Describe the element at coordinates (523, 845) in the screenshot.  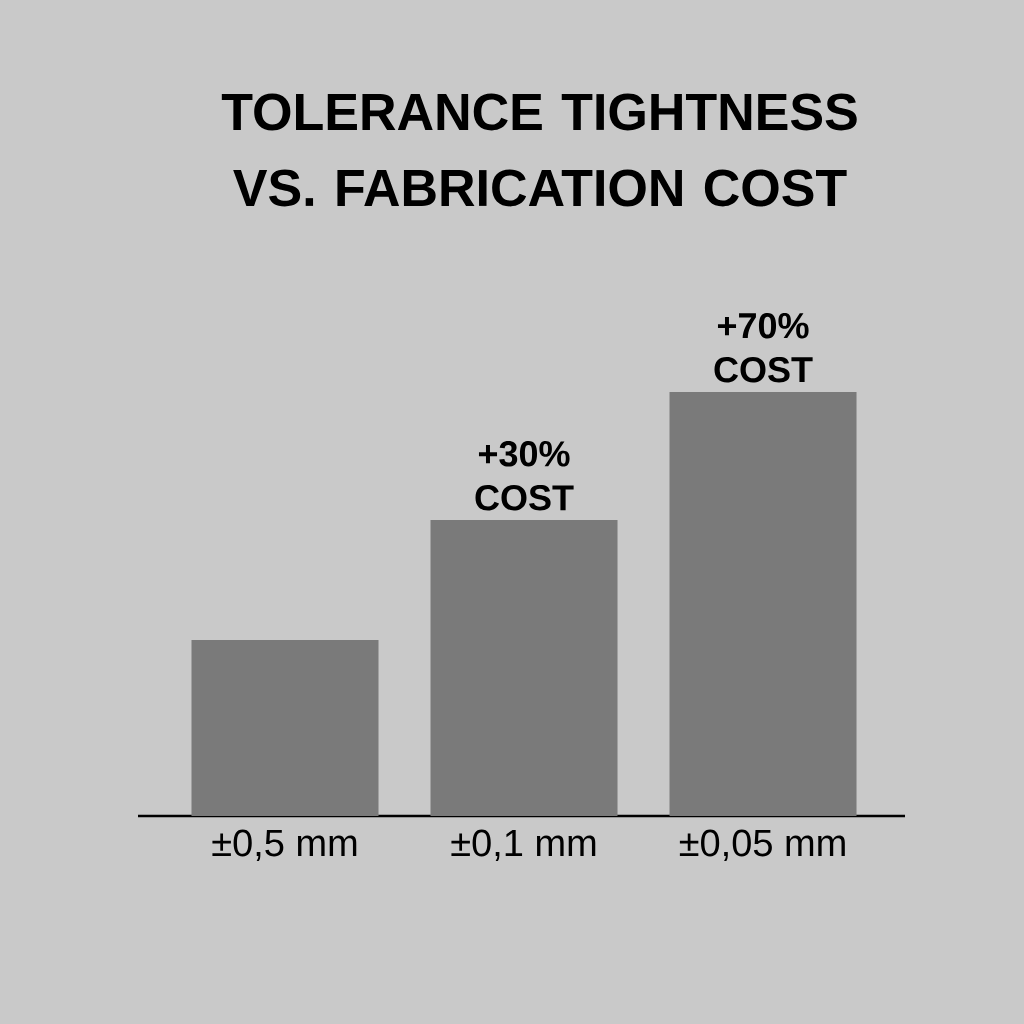
I see `x-tick-label: ±0,1 mm` at that location.